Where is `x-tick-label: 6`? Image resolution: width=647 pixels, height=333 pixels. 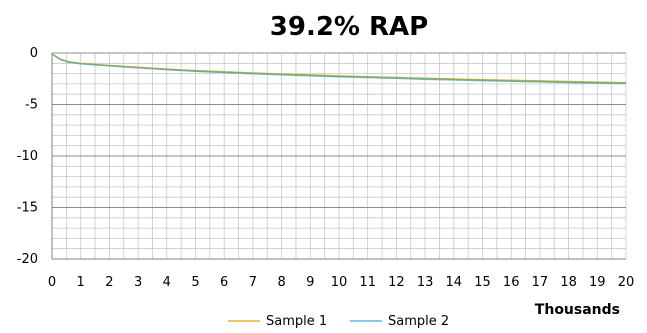 x-tick-label: 6 is located at coordinates (224, 282).